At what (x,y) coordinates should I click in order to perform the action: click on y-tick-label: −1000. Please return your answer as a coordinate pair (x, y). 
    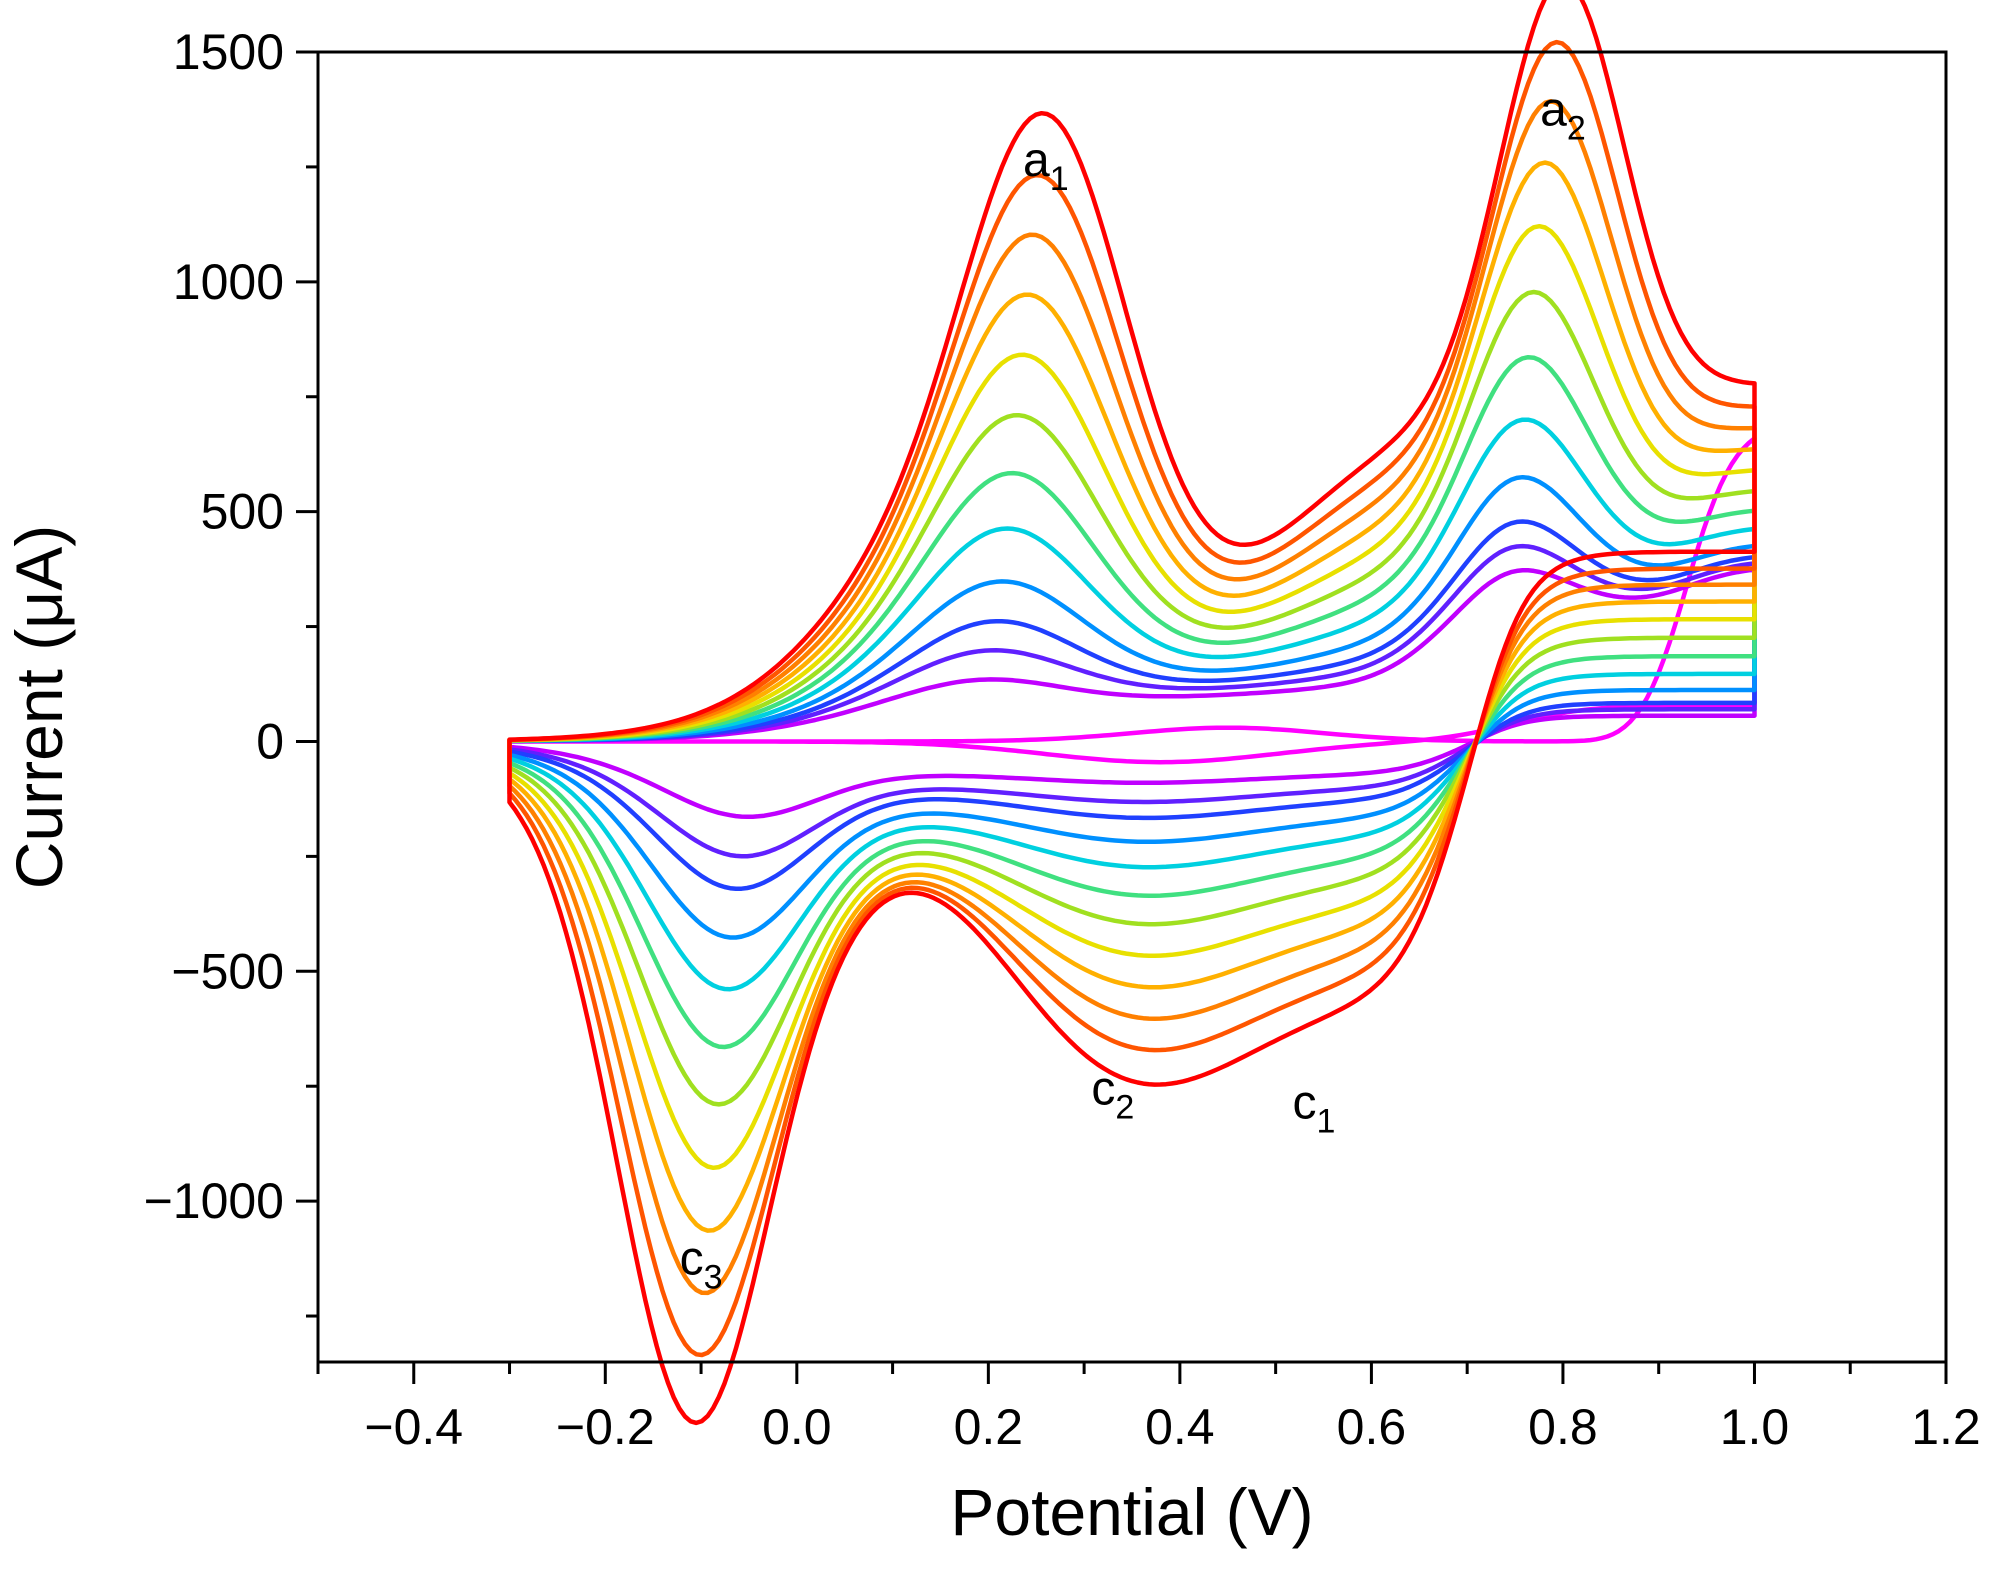
    Looking at the image, I should click on (214, 1201).